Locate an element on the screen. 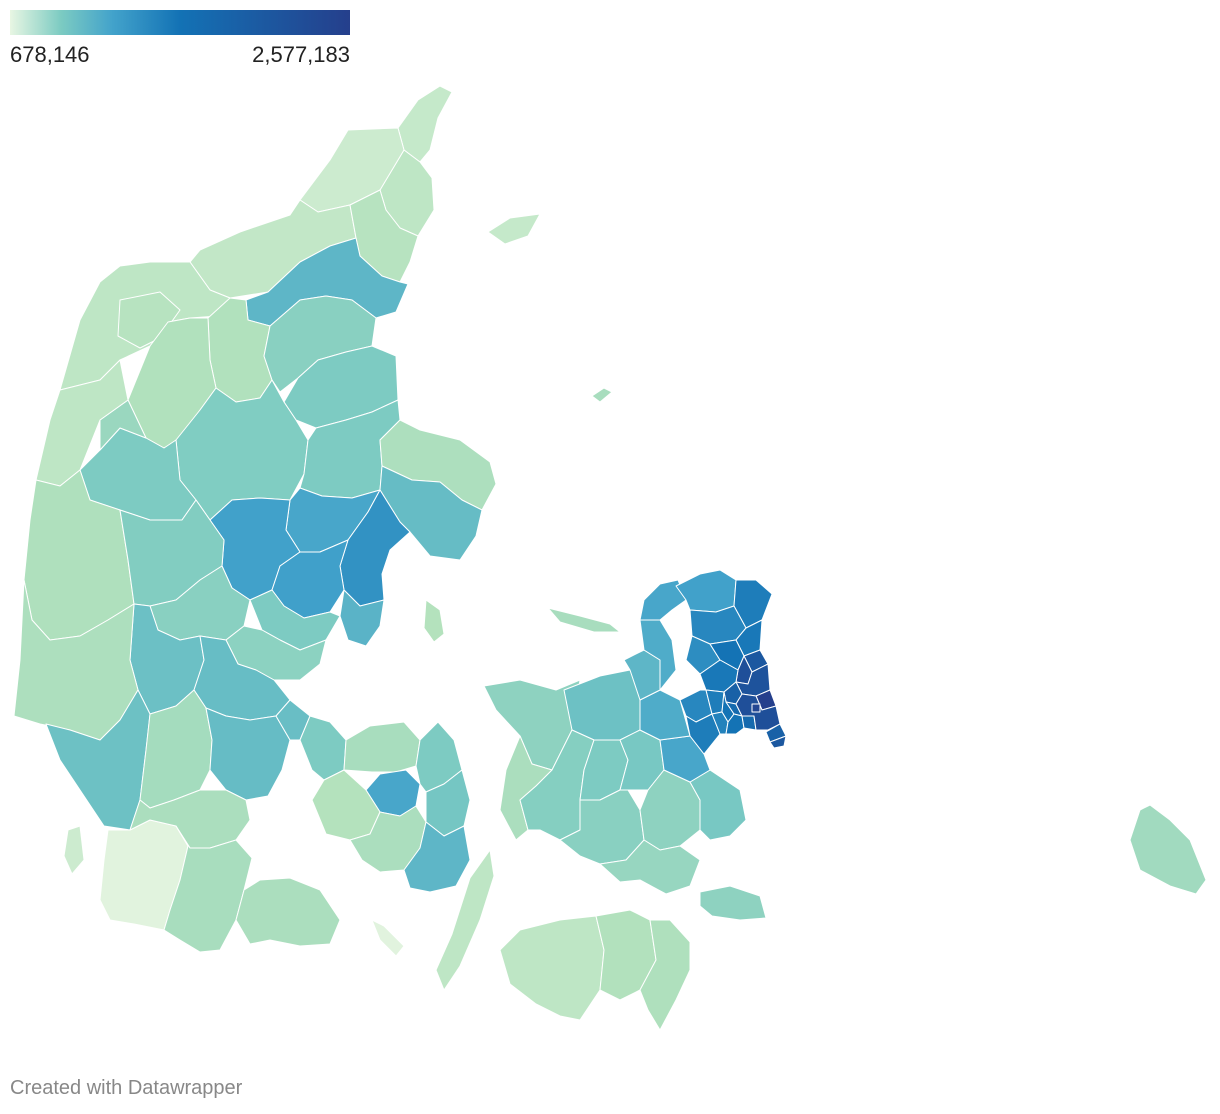  region-frederiksberg is located at coordinates (756, 708).